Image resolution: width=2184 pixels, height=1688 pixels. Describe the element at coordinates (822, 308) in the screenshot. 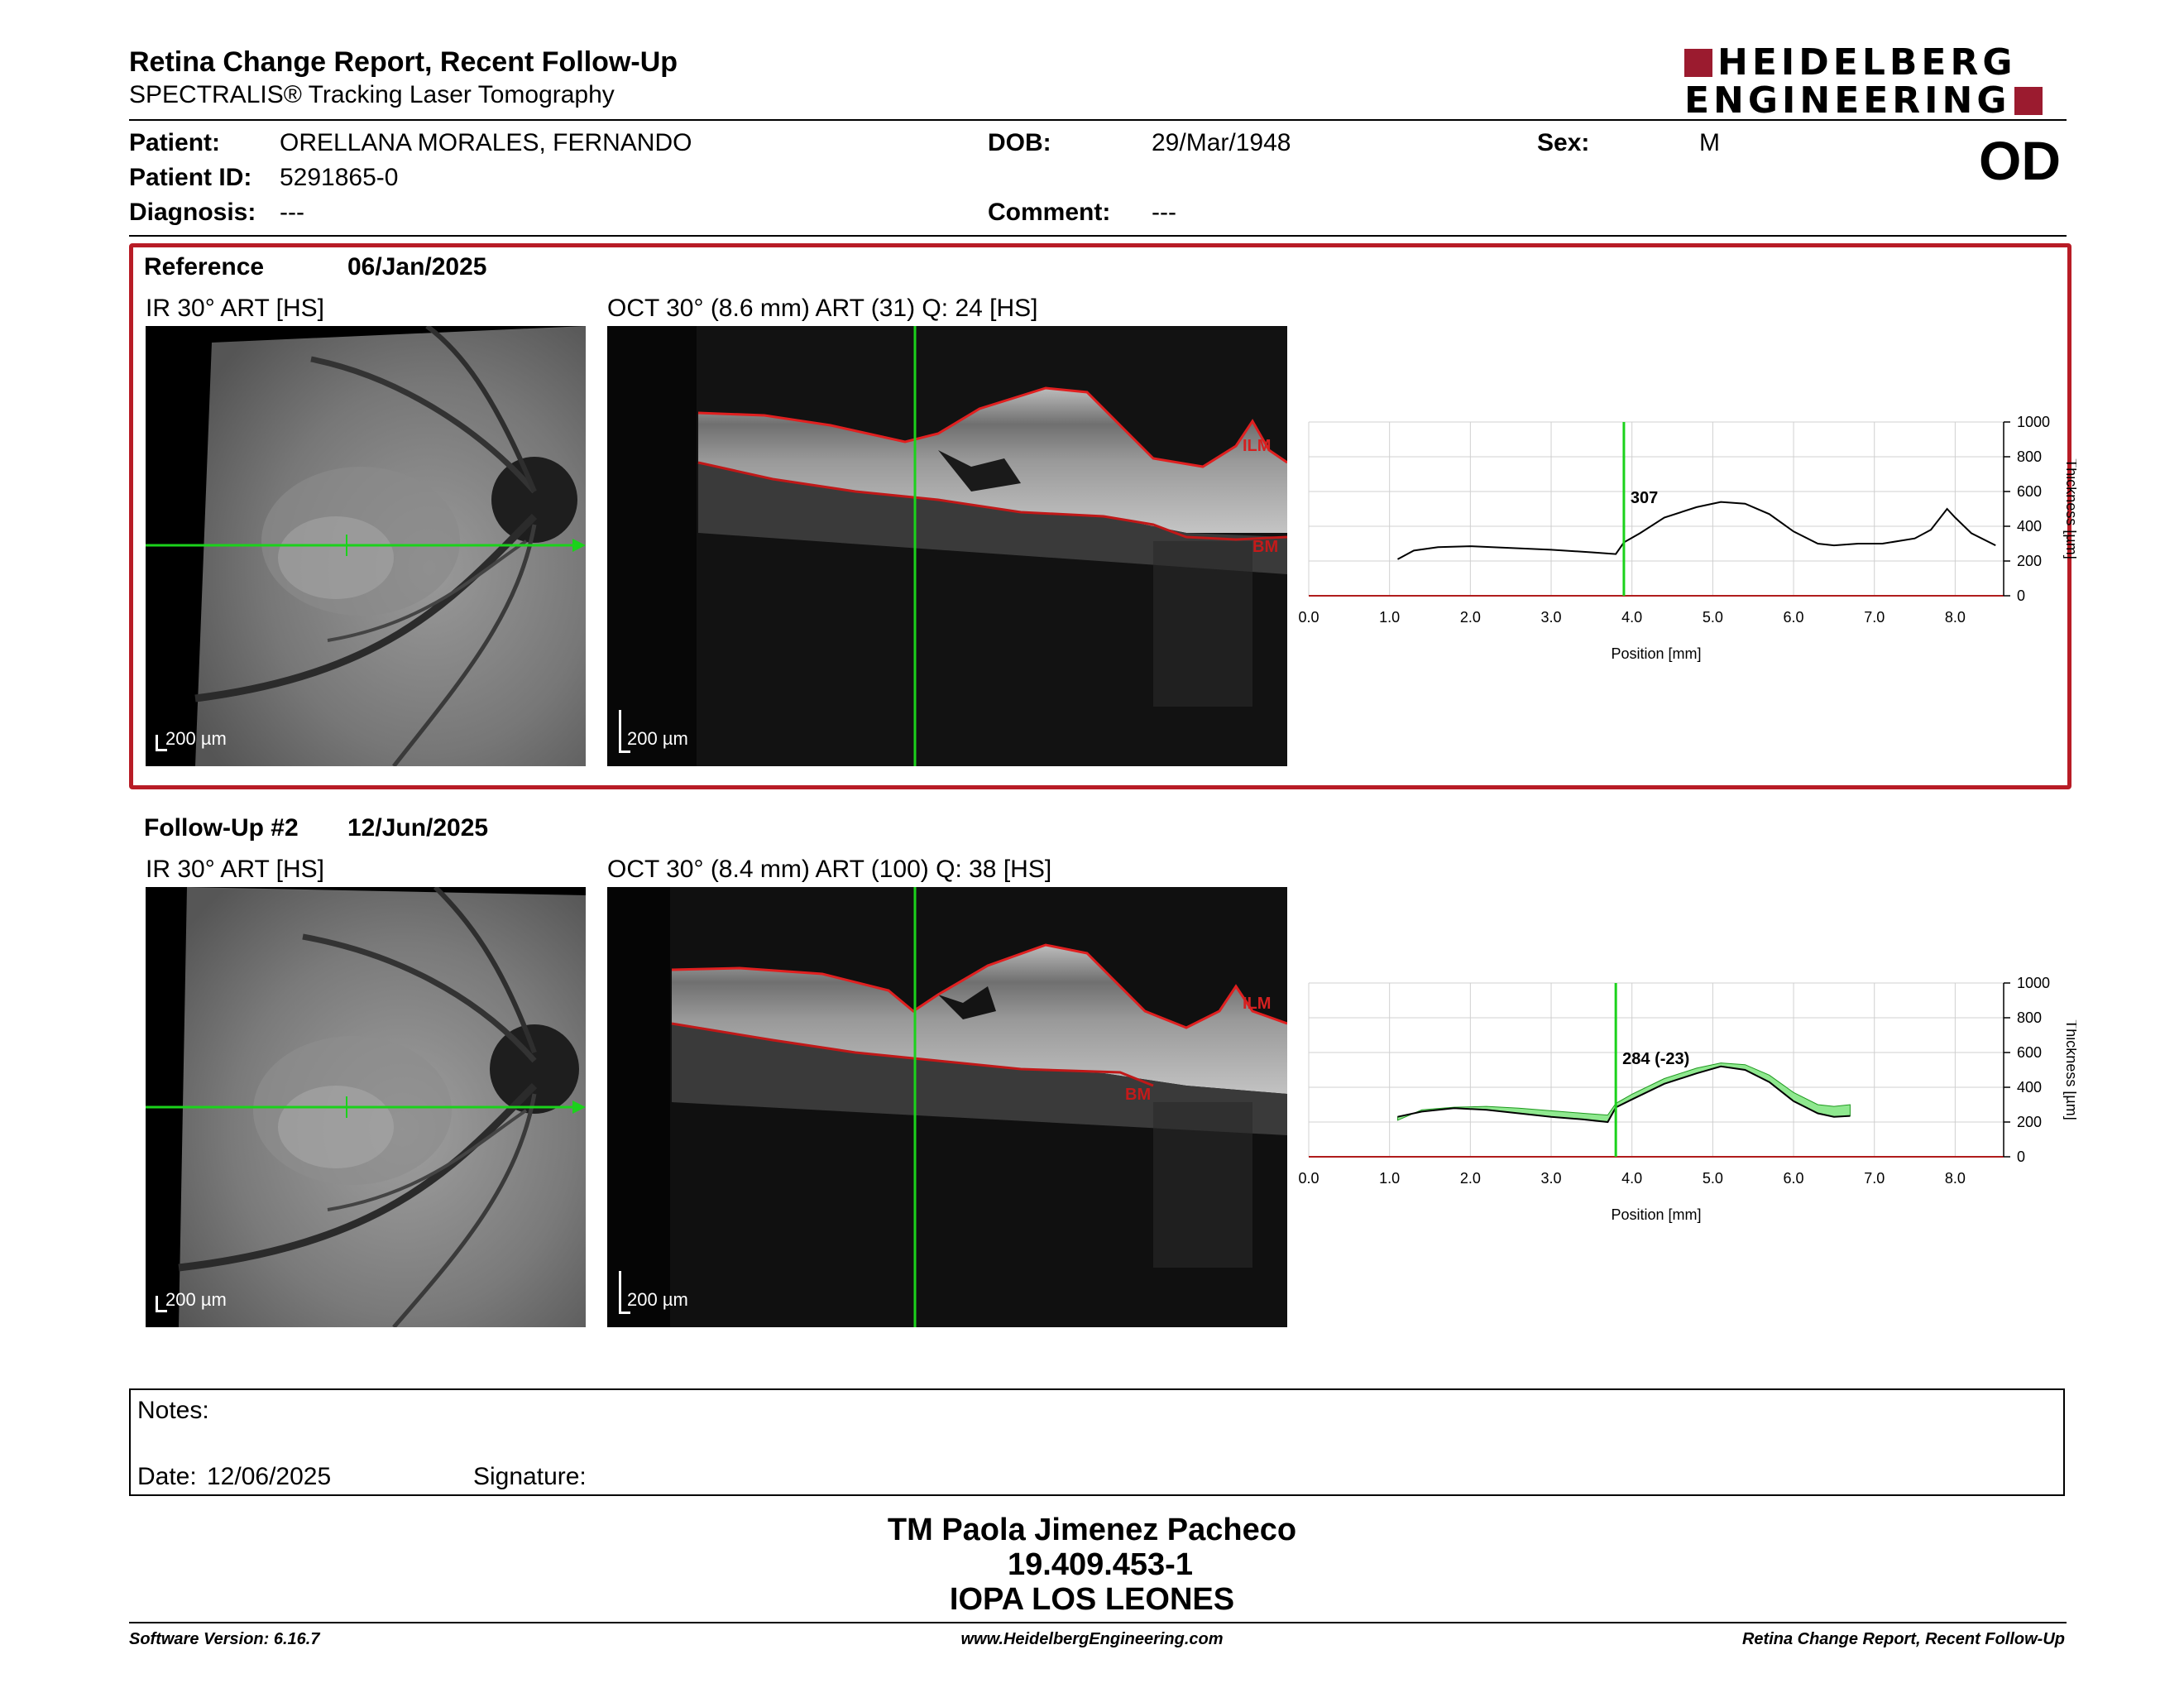

I see `reference-oct-caption: OCT 30° (8.6 mm) ART (31) Q: 24 [HS]` at that location.